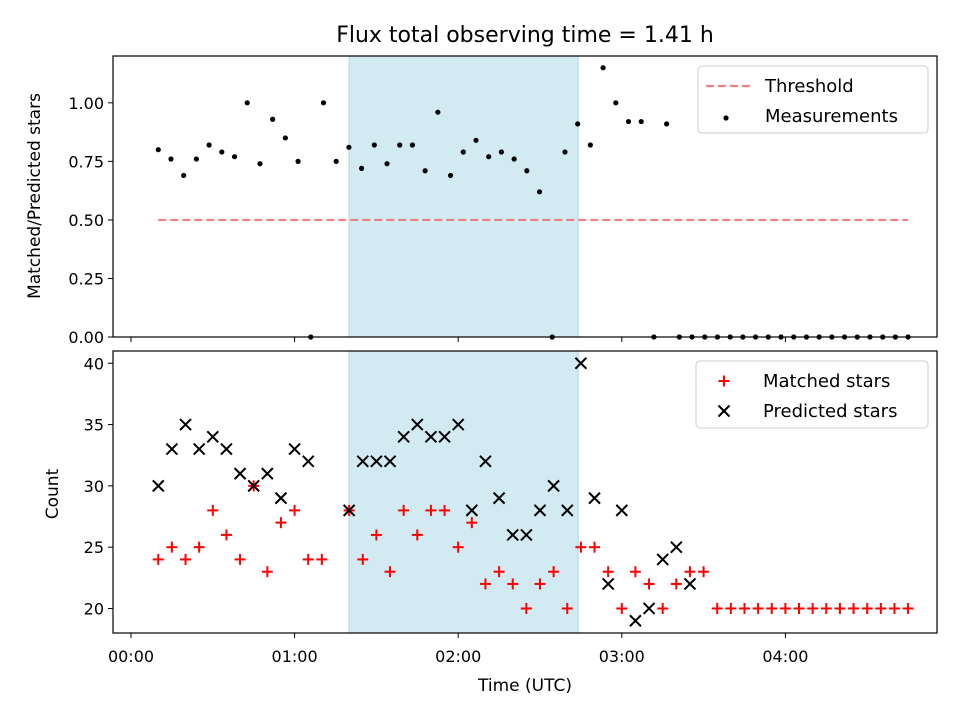 The height and width of the screenshot is (720, 960). What do you see at coordinates (813, 99) in the screenshot?
I see `top-legend: Threshold Measurements` at bounding box center [813, 99].